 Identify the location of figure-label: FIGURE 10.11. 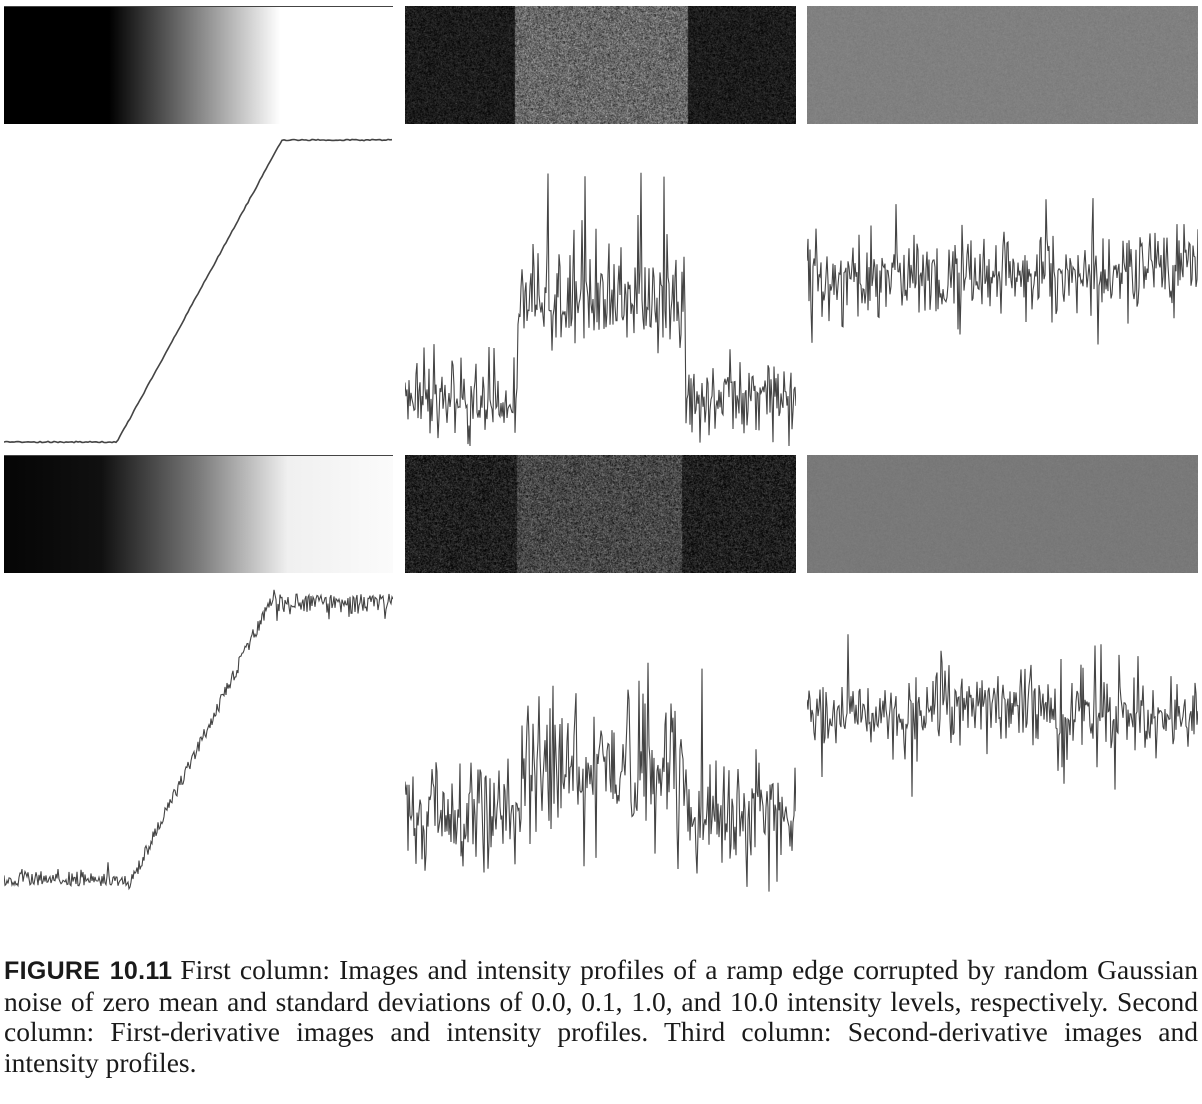
(88, 971).